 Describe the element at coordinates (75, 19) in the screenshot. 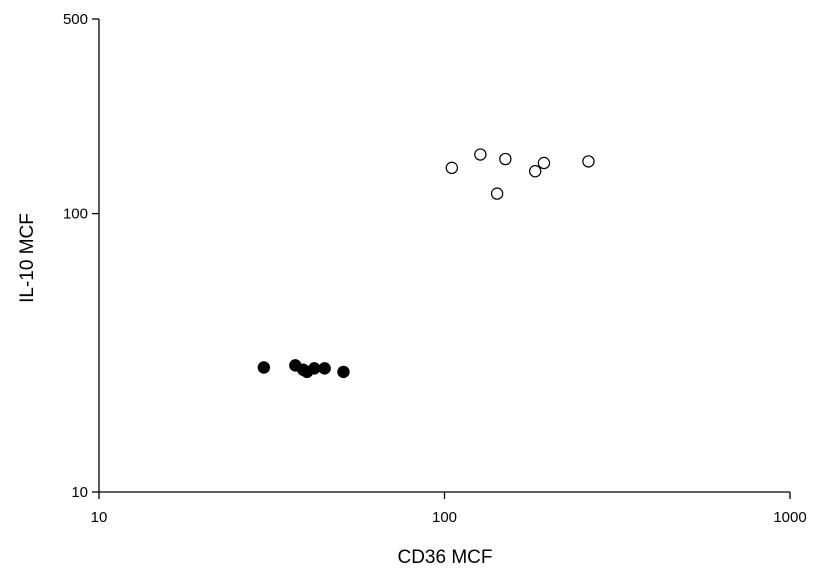

I see `y-tick-label: 500` at that location.